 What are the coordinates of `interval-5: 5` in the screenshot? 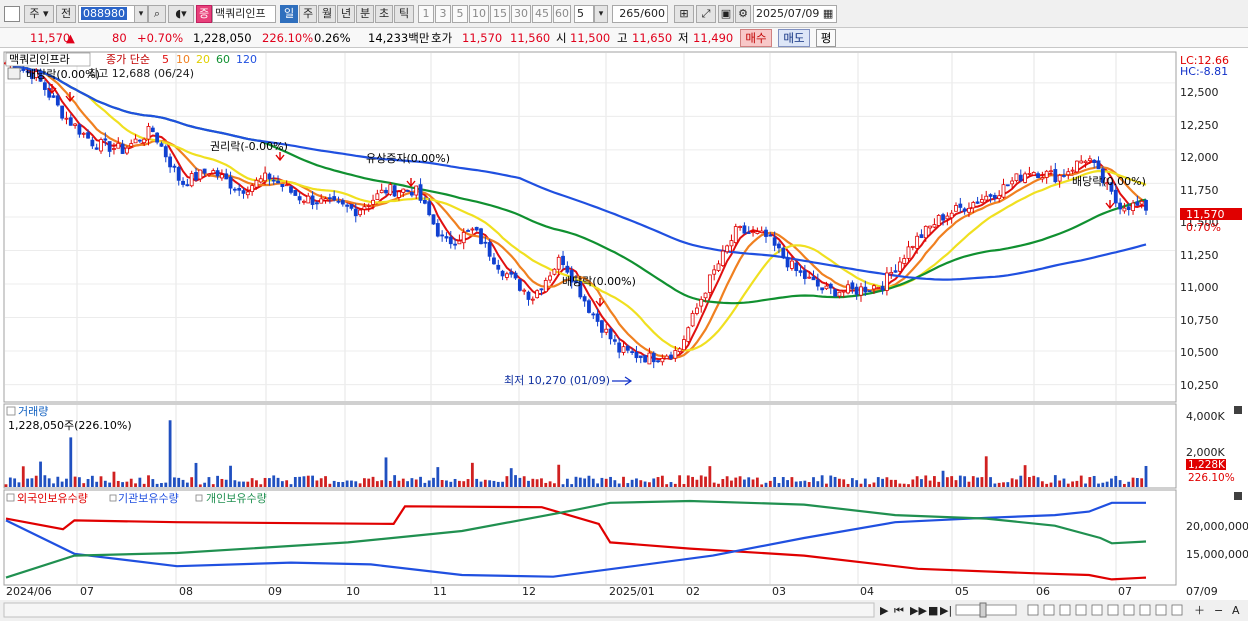 It's located at (460, 14).